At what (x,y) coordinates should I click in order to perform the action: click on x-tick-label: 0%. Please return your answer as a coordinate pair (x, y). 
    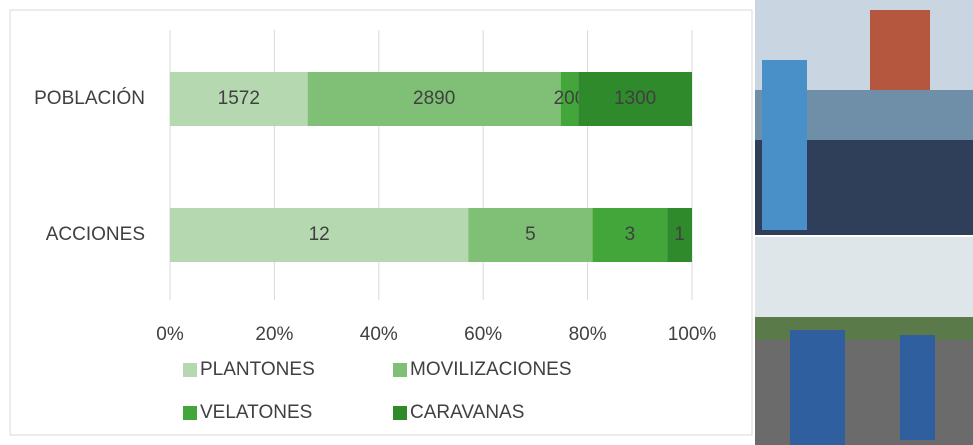
    Looking at the image, I should click on (170, 334).